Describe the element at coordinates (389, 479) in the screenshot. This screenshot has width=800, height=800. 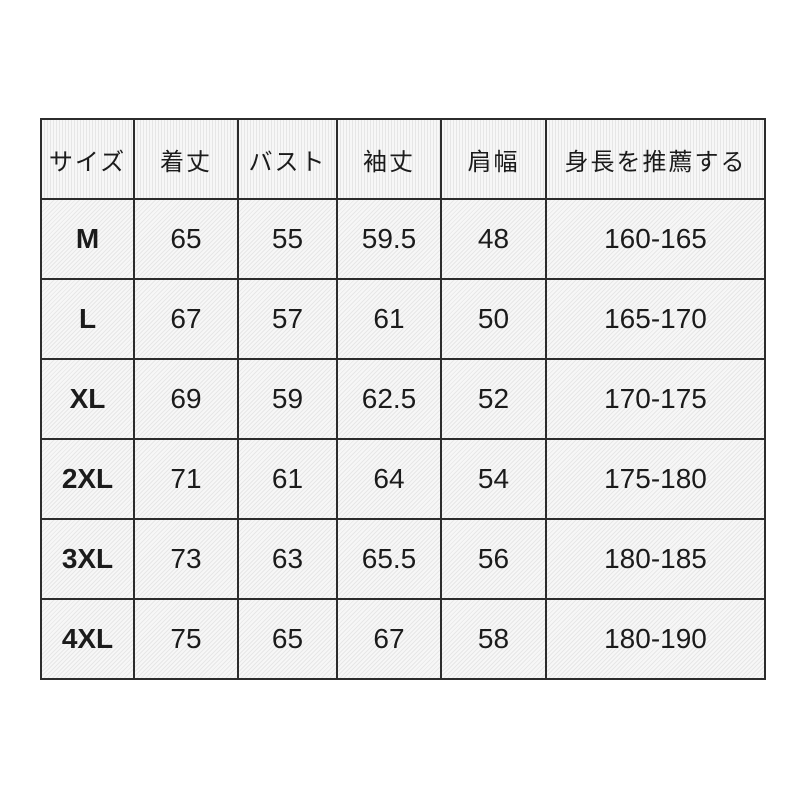
I see `cell-sleeve: 64` at that location.